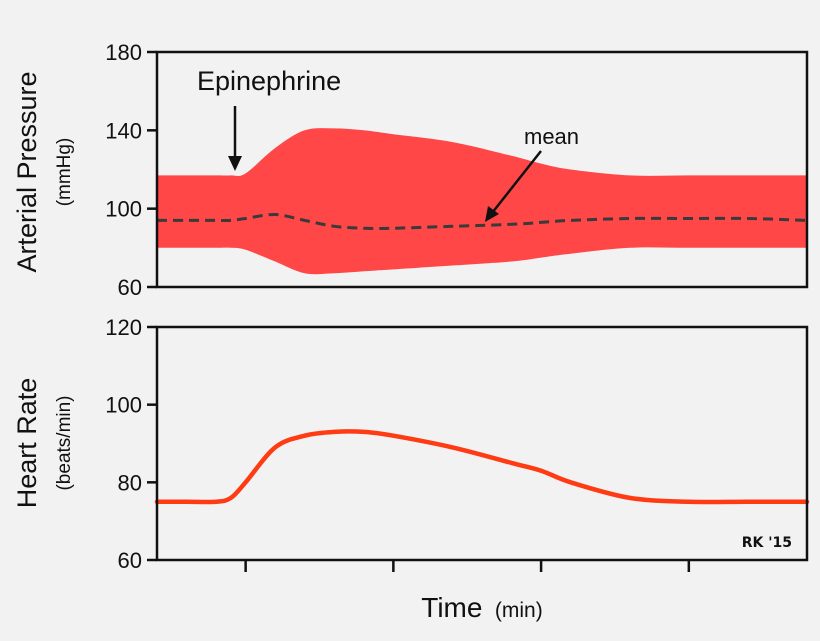 Image resolution: width=820 pixels, height=641 pixels. I want to click on x-axis-label: Time (min), so click(481, 607).